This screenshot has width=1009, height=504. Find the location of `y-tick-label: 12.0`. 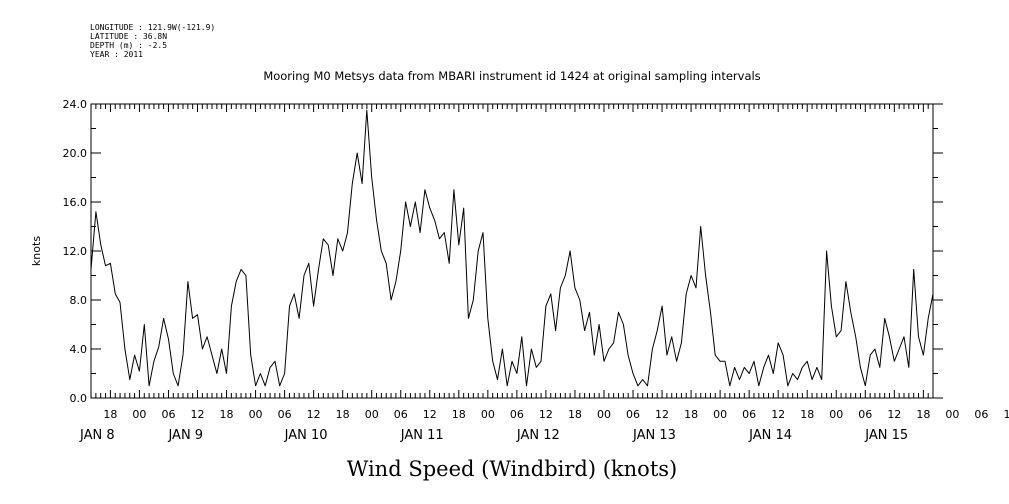

y-tick-label: 12.0 is located at coordinates (75, 251).